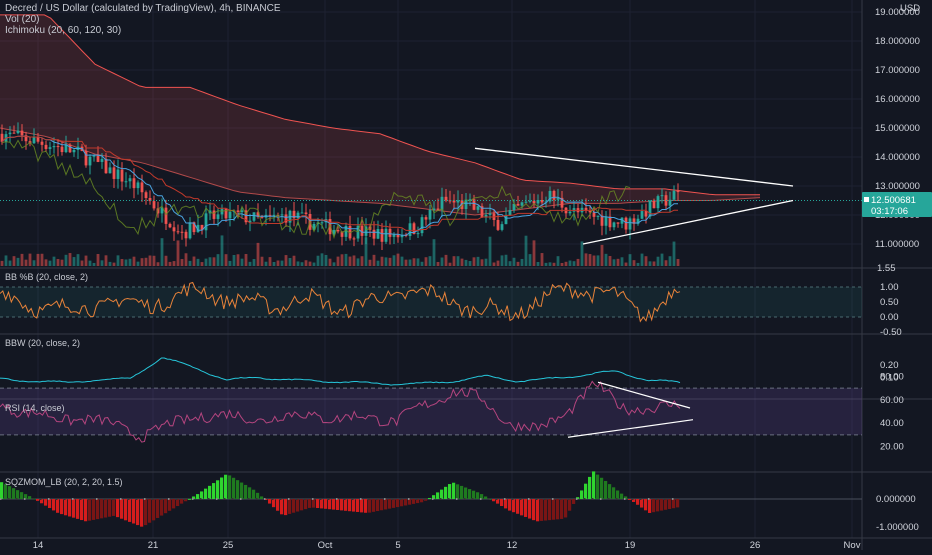 This screenshot has width=932, height=555. I want to click on bb-tick-label: -0.50, so click(891, 332).